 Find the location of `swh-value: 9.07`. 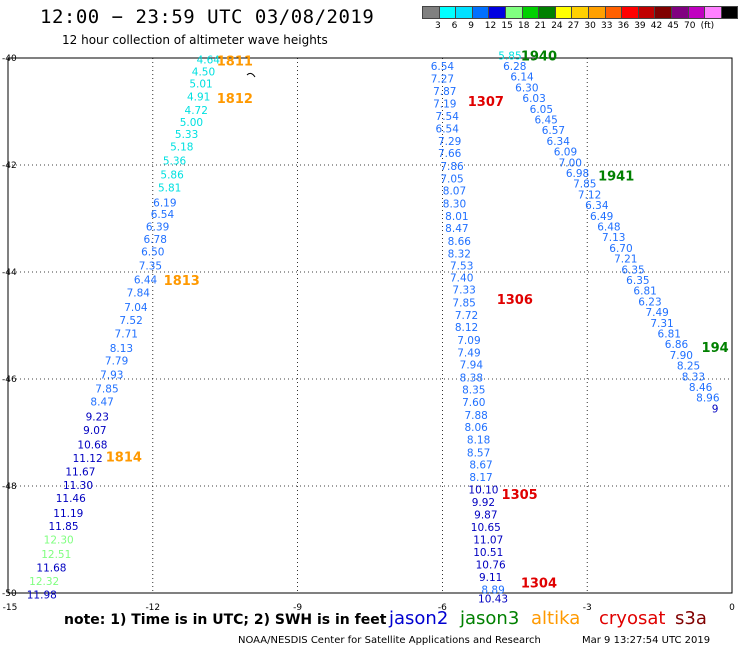

swh-value: 9.07 is located at coordinates (94, 431).